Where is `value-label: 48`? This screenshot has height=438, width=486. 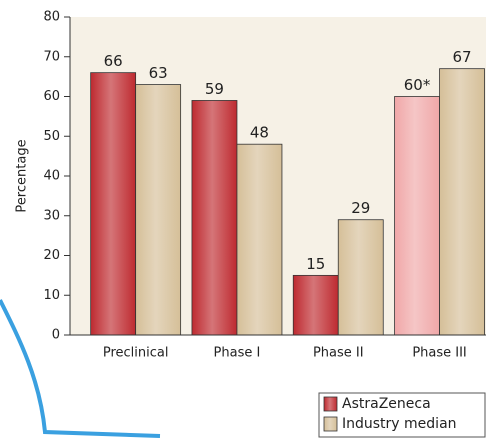
value-label: 48 is located at coordinates (259, 133).